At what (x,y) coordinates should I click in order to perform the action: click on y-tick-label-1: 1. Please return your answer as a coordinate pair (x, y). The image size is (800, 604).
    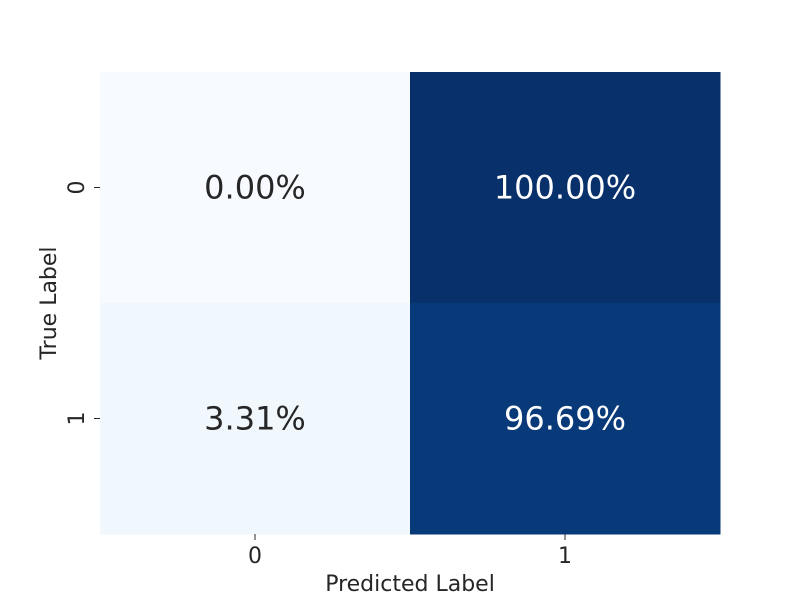
    Looking at the image, I should click on (77, 419).